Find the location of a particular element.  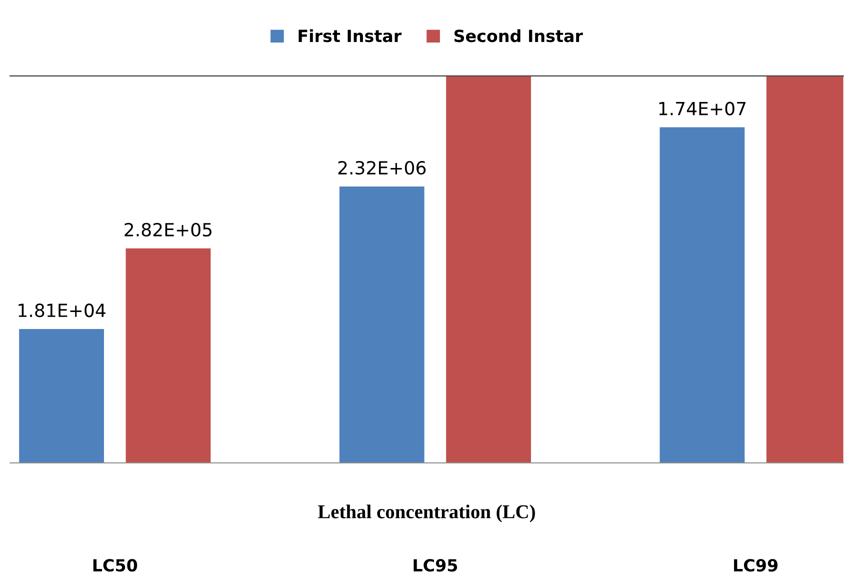

x-tick-label: LC95 is located at coordinates (436, 565).